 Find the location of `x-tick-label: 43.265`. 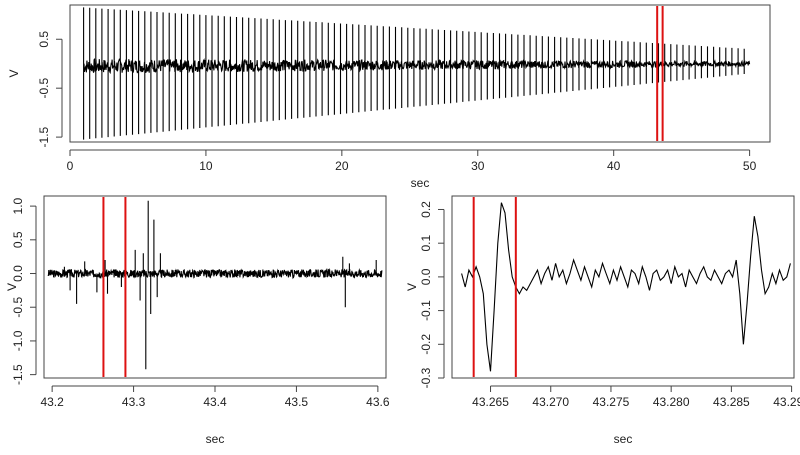

x-tick-label: 43.265 is located at coordinates (490, 402).